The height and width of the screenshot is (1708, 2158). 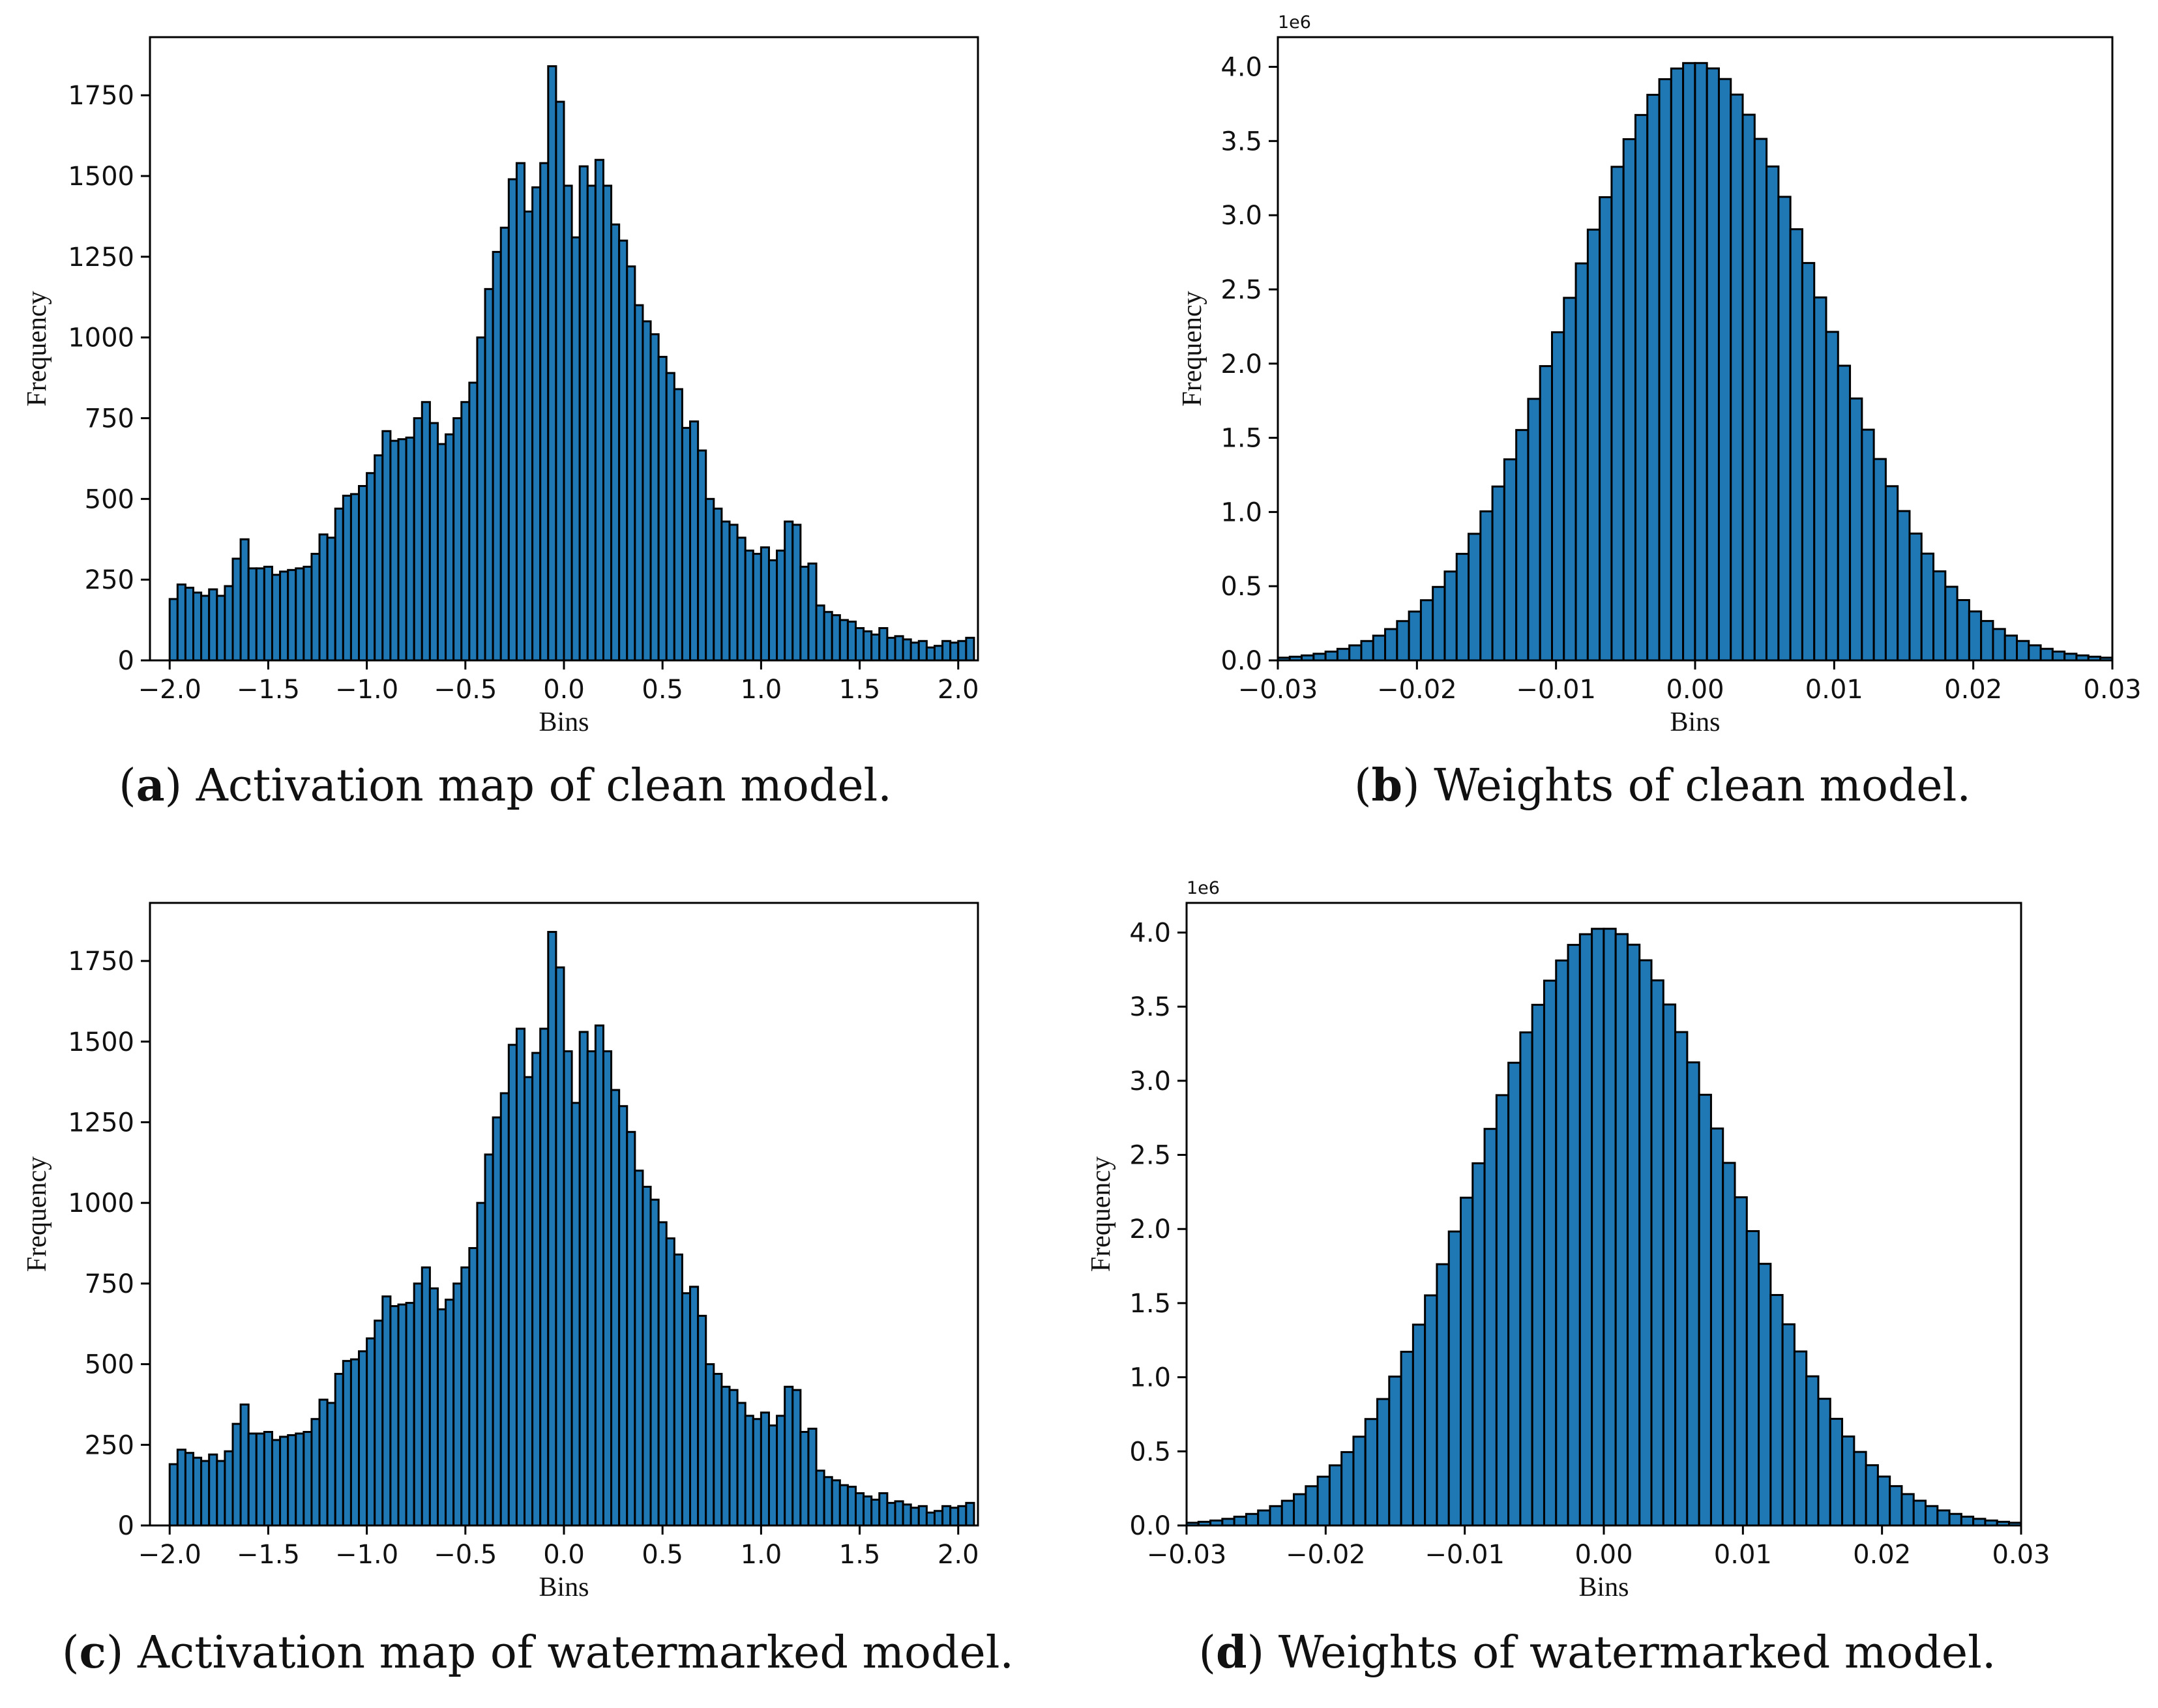 What do you see at coordinates (662, 1555) in the screenshot?
I see `x-tick-label: 0.5` at bounding box center [662, 1555].